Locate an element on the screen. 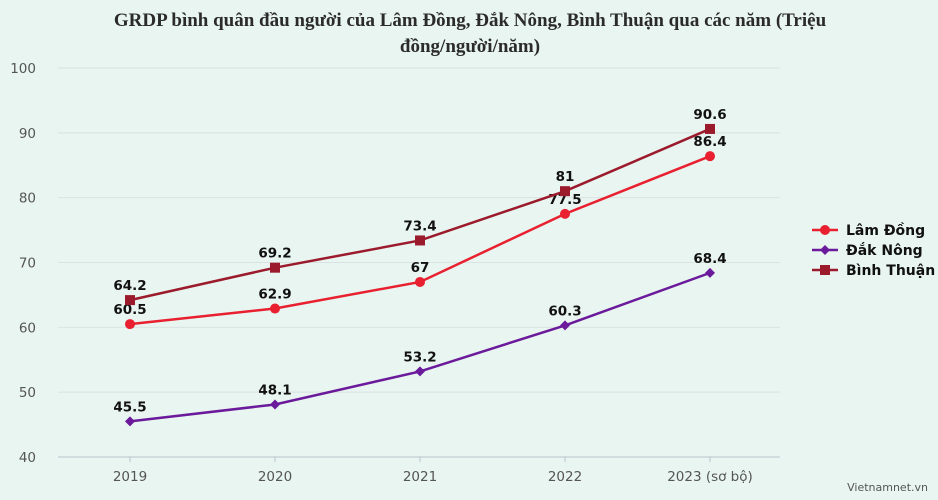 The image size is (938, 500). legend-item-label: Bình Thuận is located at coordinates (890, 271).